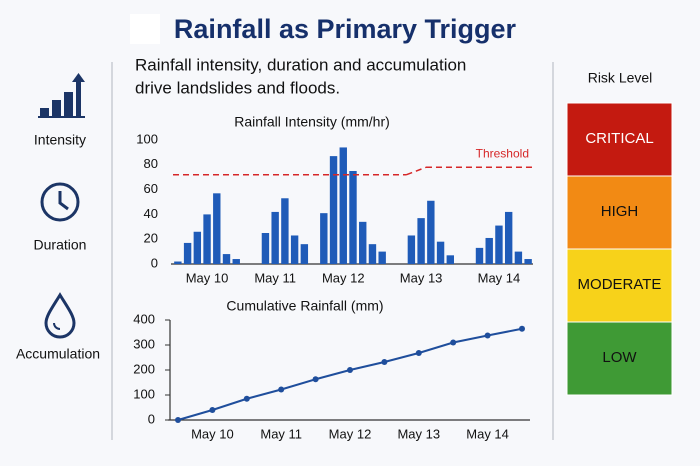 This screenshot has width=700, height=466. Describe the element at coordinates (144, 343) in the screenshot. I see `y-tick-label: 300` at that location.